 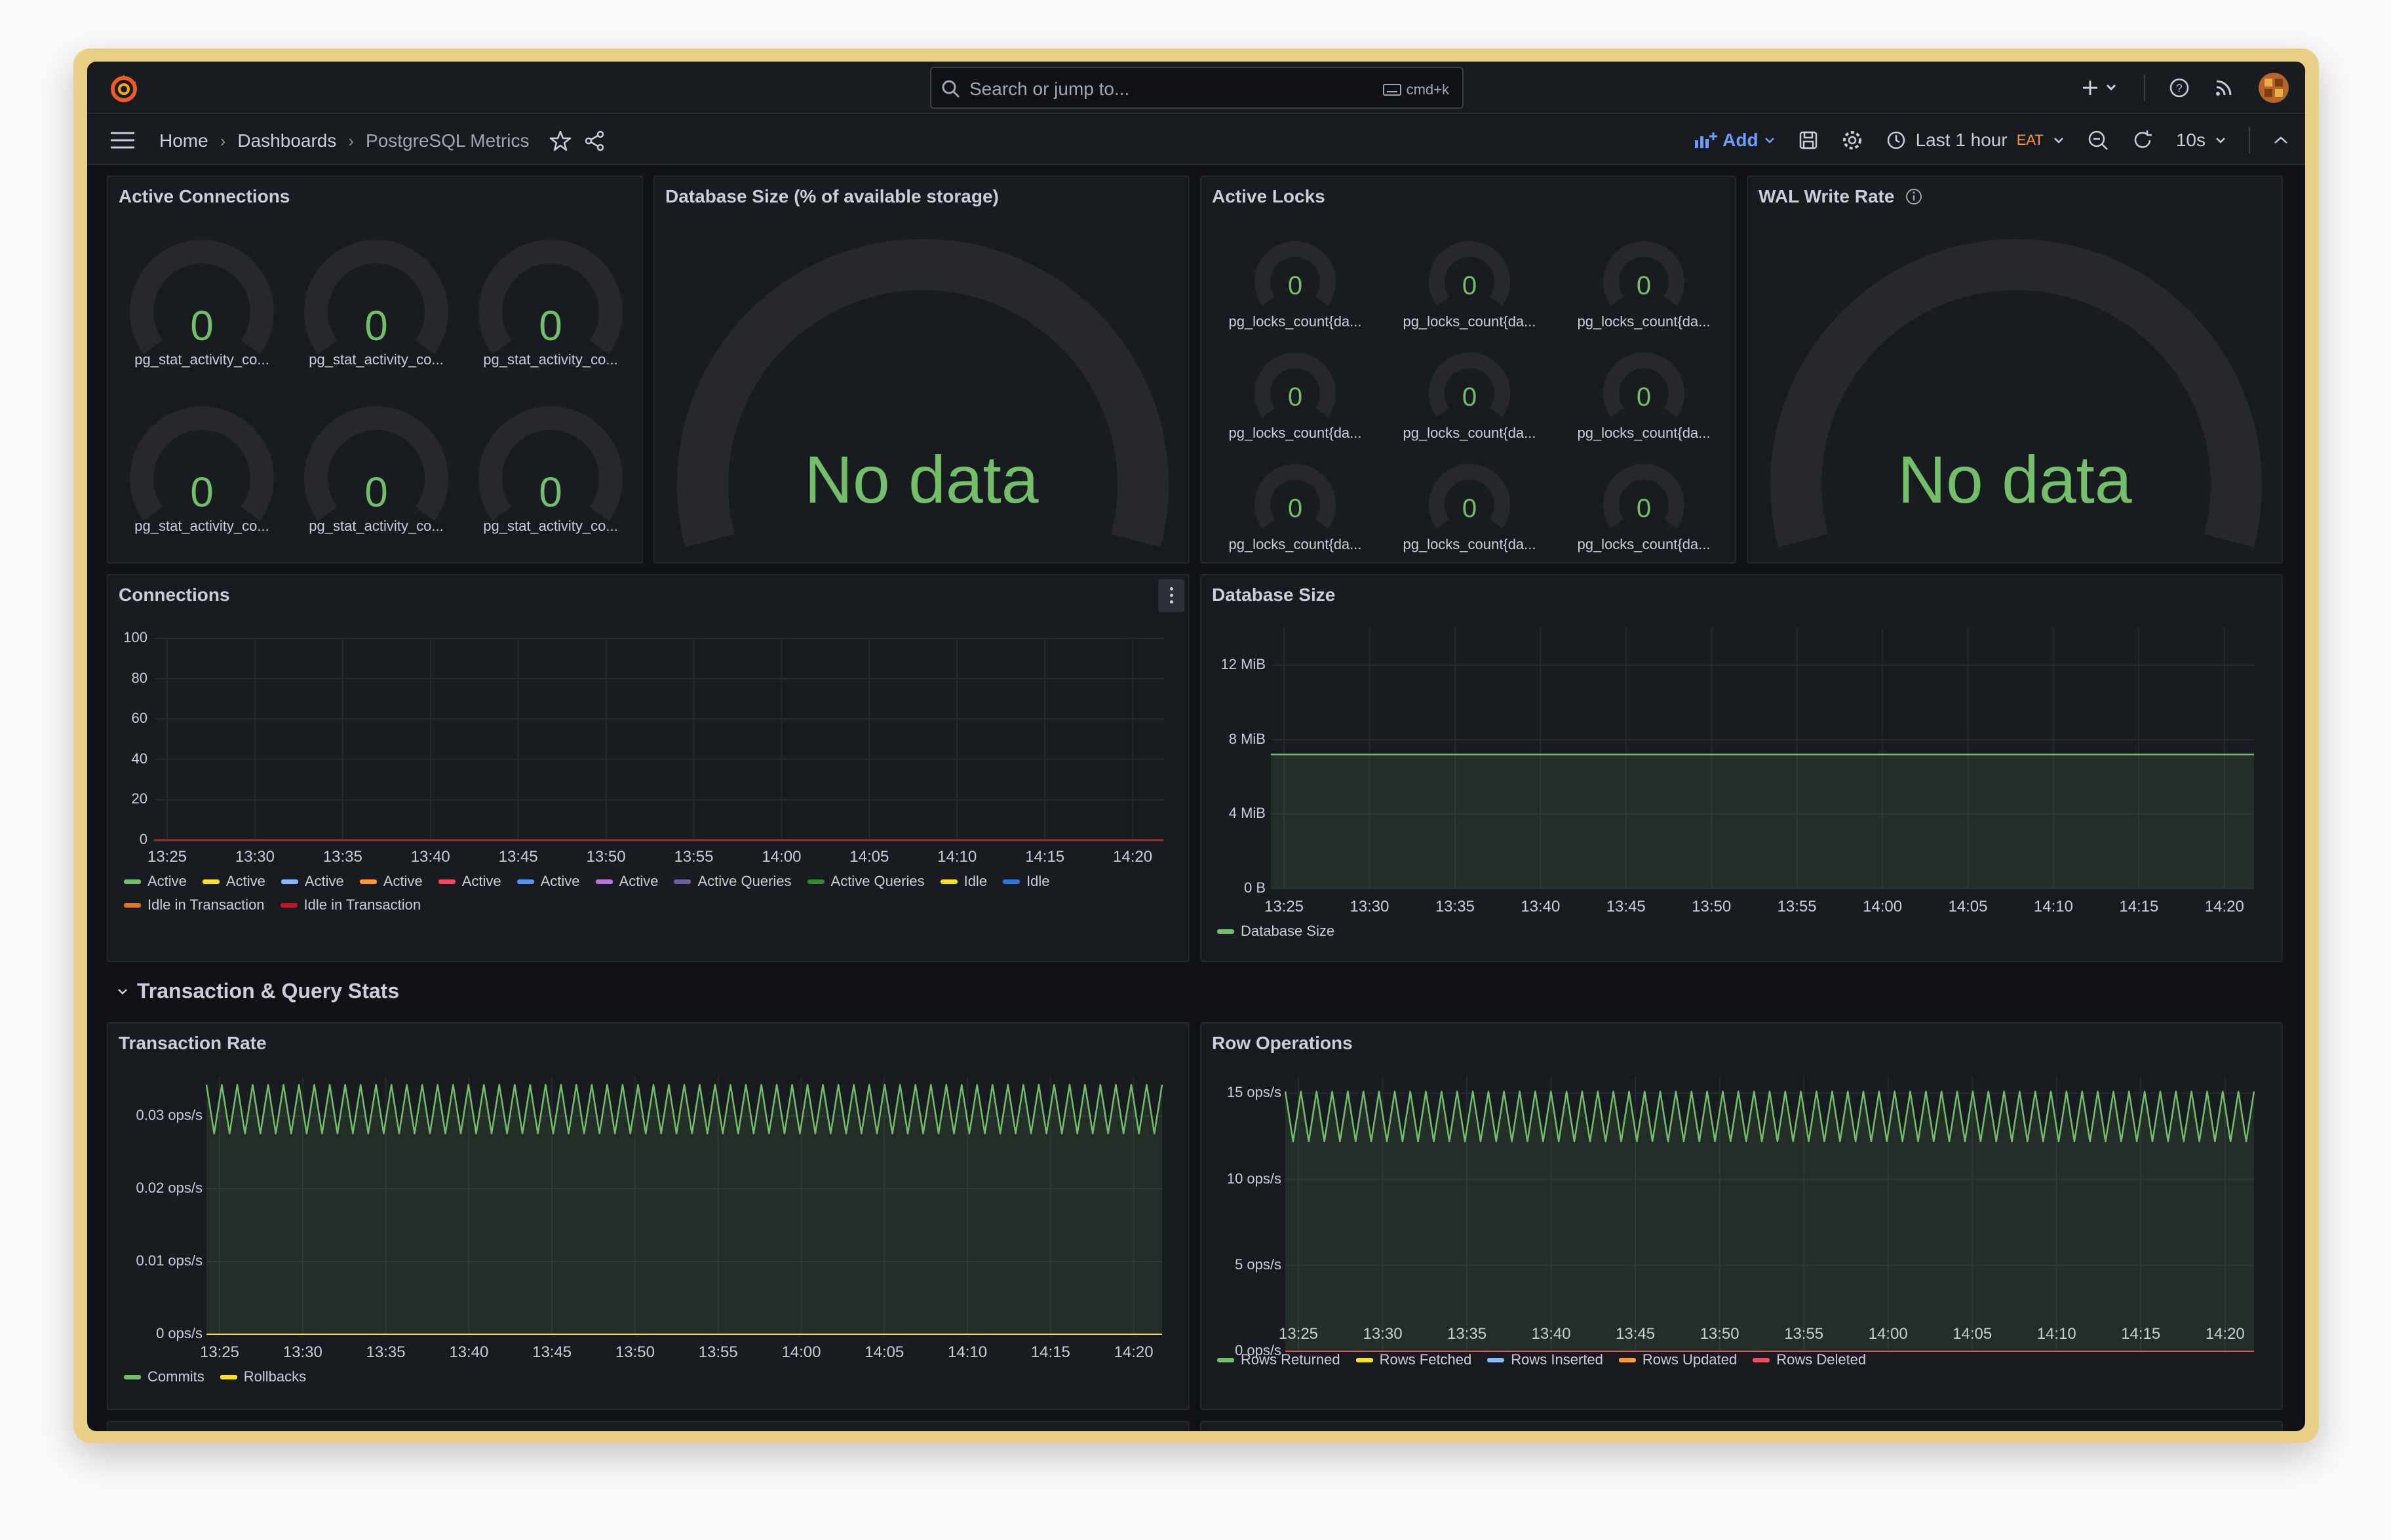 I want to click on panel-title: Database Size (% of available storage), so click(x=832, y=196).